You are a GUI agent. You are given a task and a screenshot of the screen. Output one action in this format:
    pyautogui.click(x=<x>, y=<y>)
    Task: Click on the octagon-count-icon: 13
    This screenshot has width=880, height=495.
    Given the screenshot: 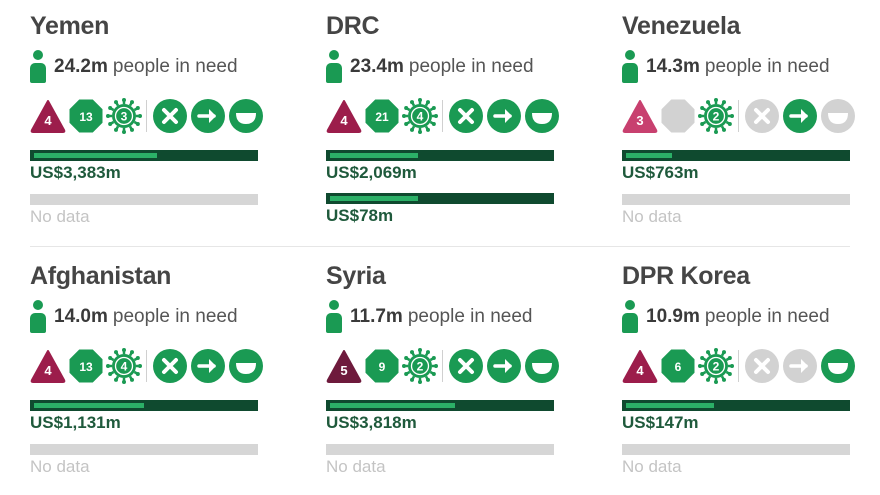 What is the action you would take?
    pyautogui.click(x=86, y=366)
    